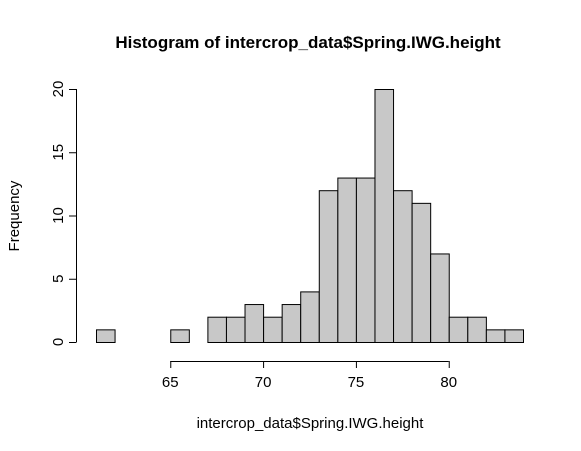 This screenshot has height=451, width=581. What do you see at coordinates (356, 382) in the screenshot?
I see `x-tick-label: 75` at bounding box center [356, 382].